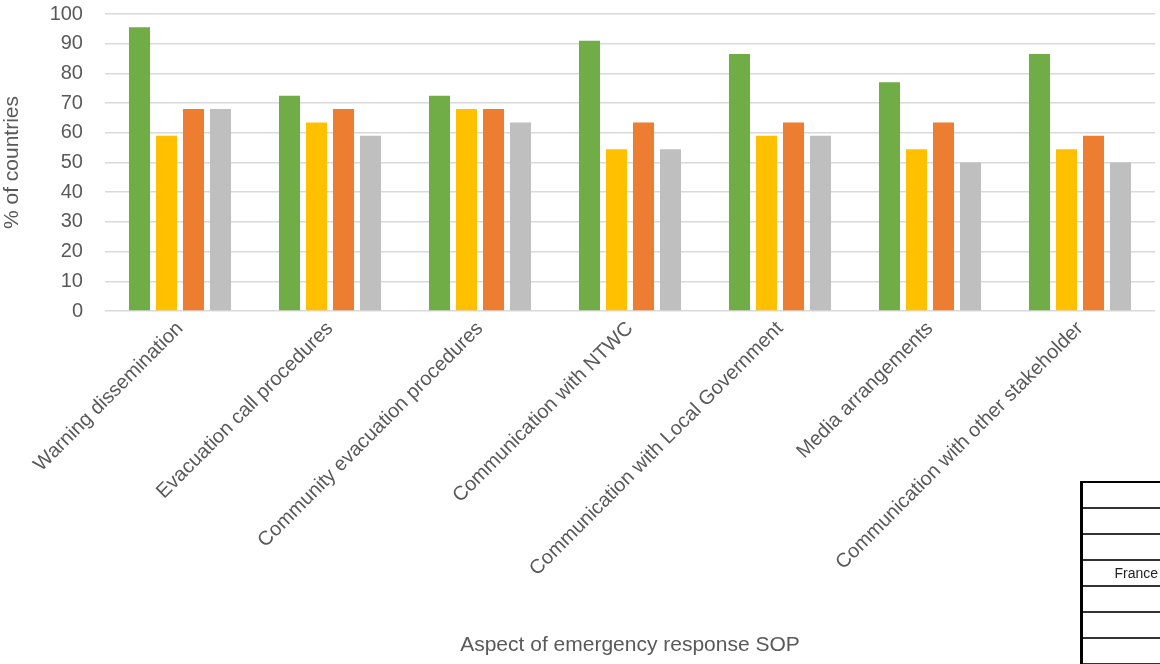  I want to click on x-axis-title: Aspect of emergency response SOP, so click(630, 644).